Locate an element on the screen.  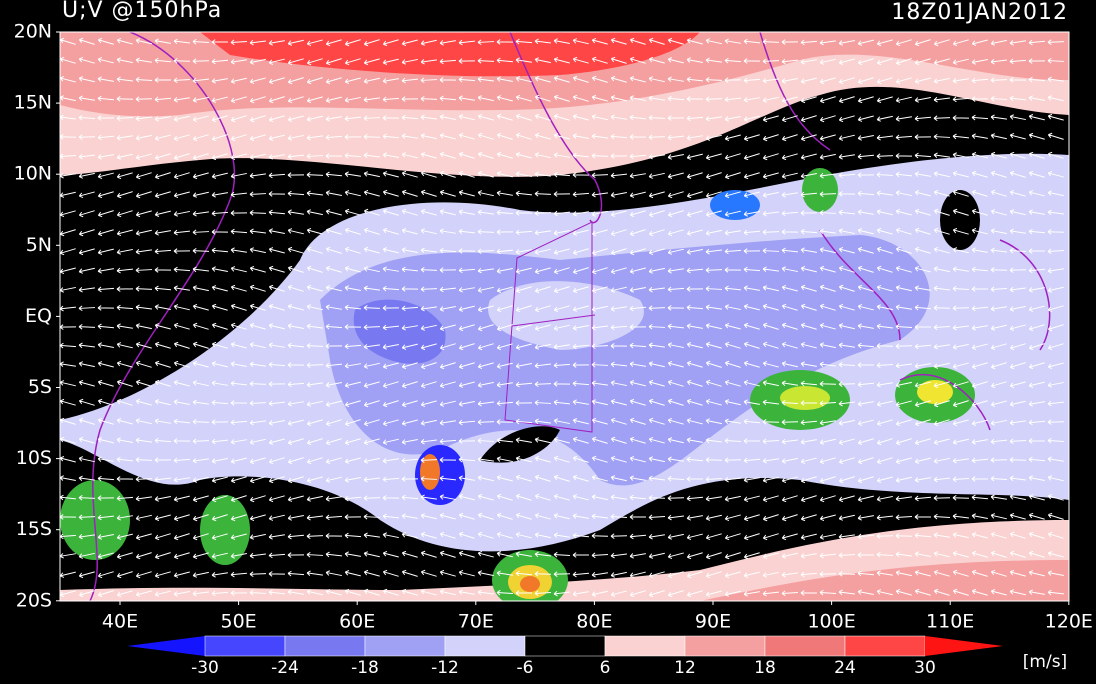
lat-label: 10S is located at coordinates (34, 458).